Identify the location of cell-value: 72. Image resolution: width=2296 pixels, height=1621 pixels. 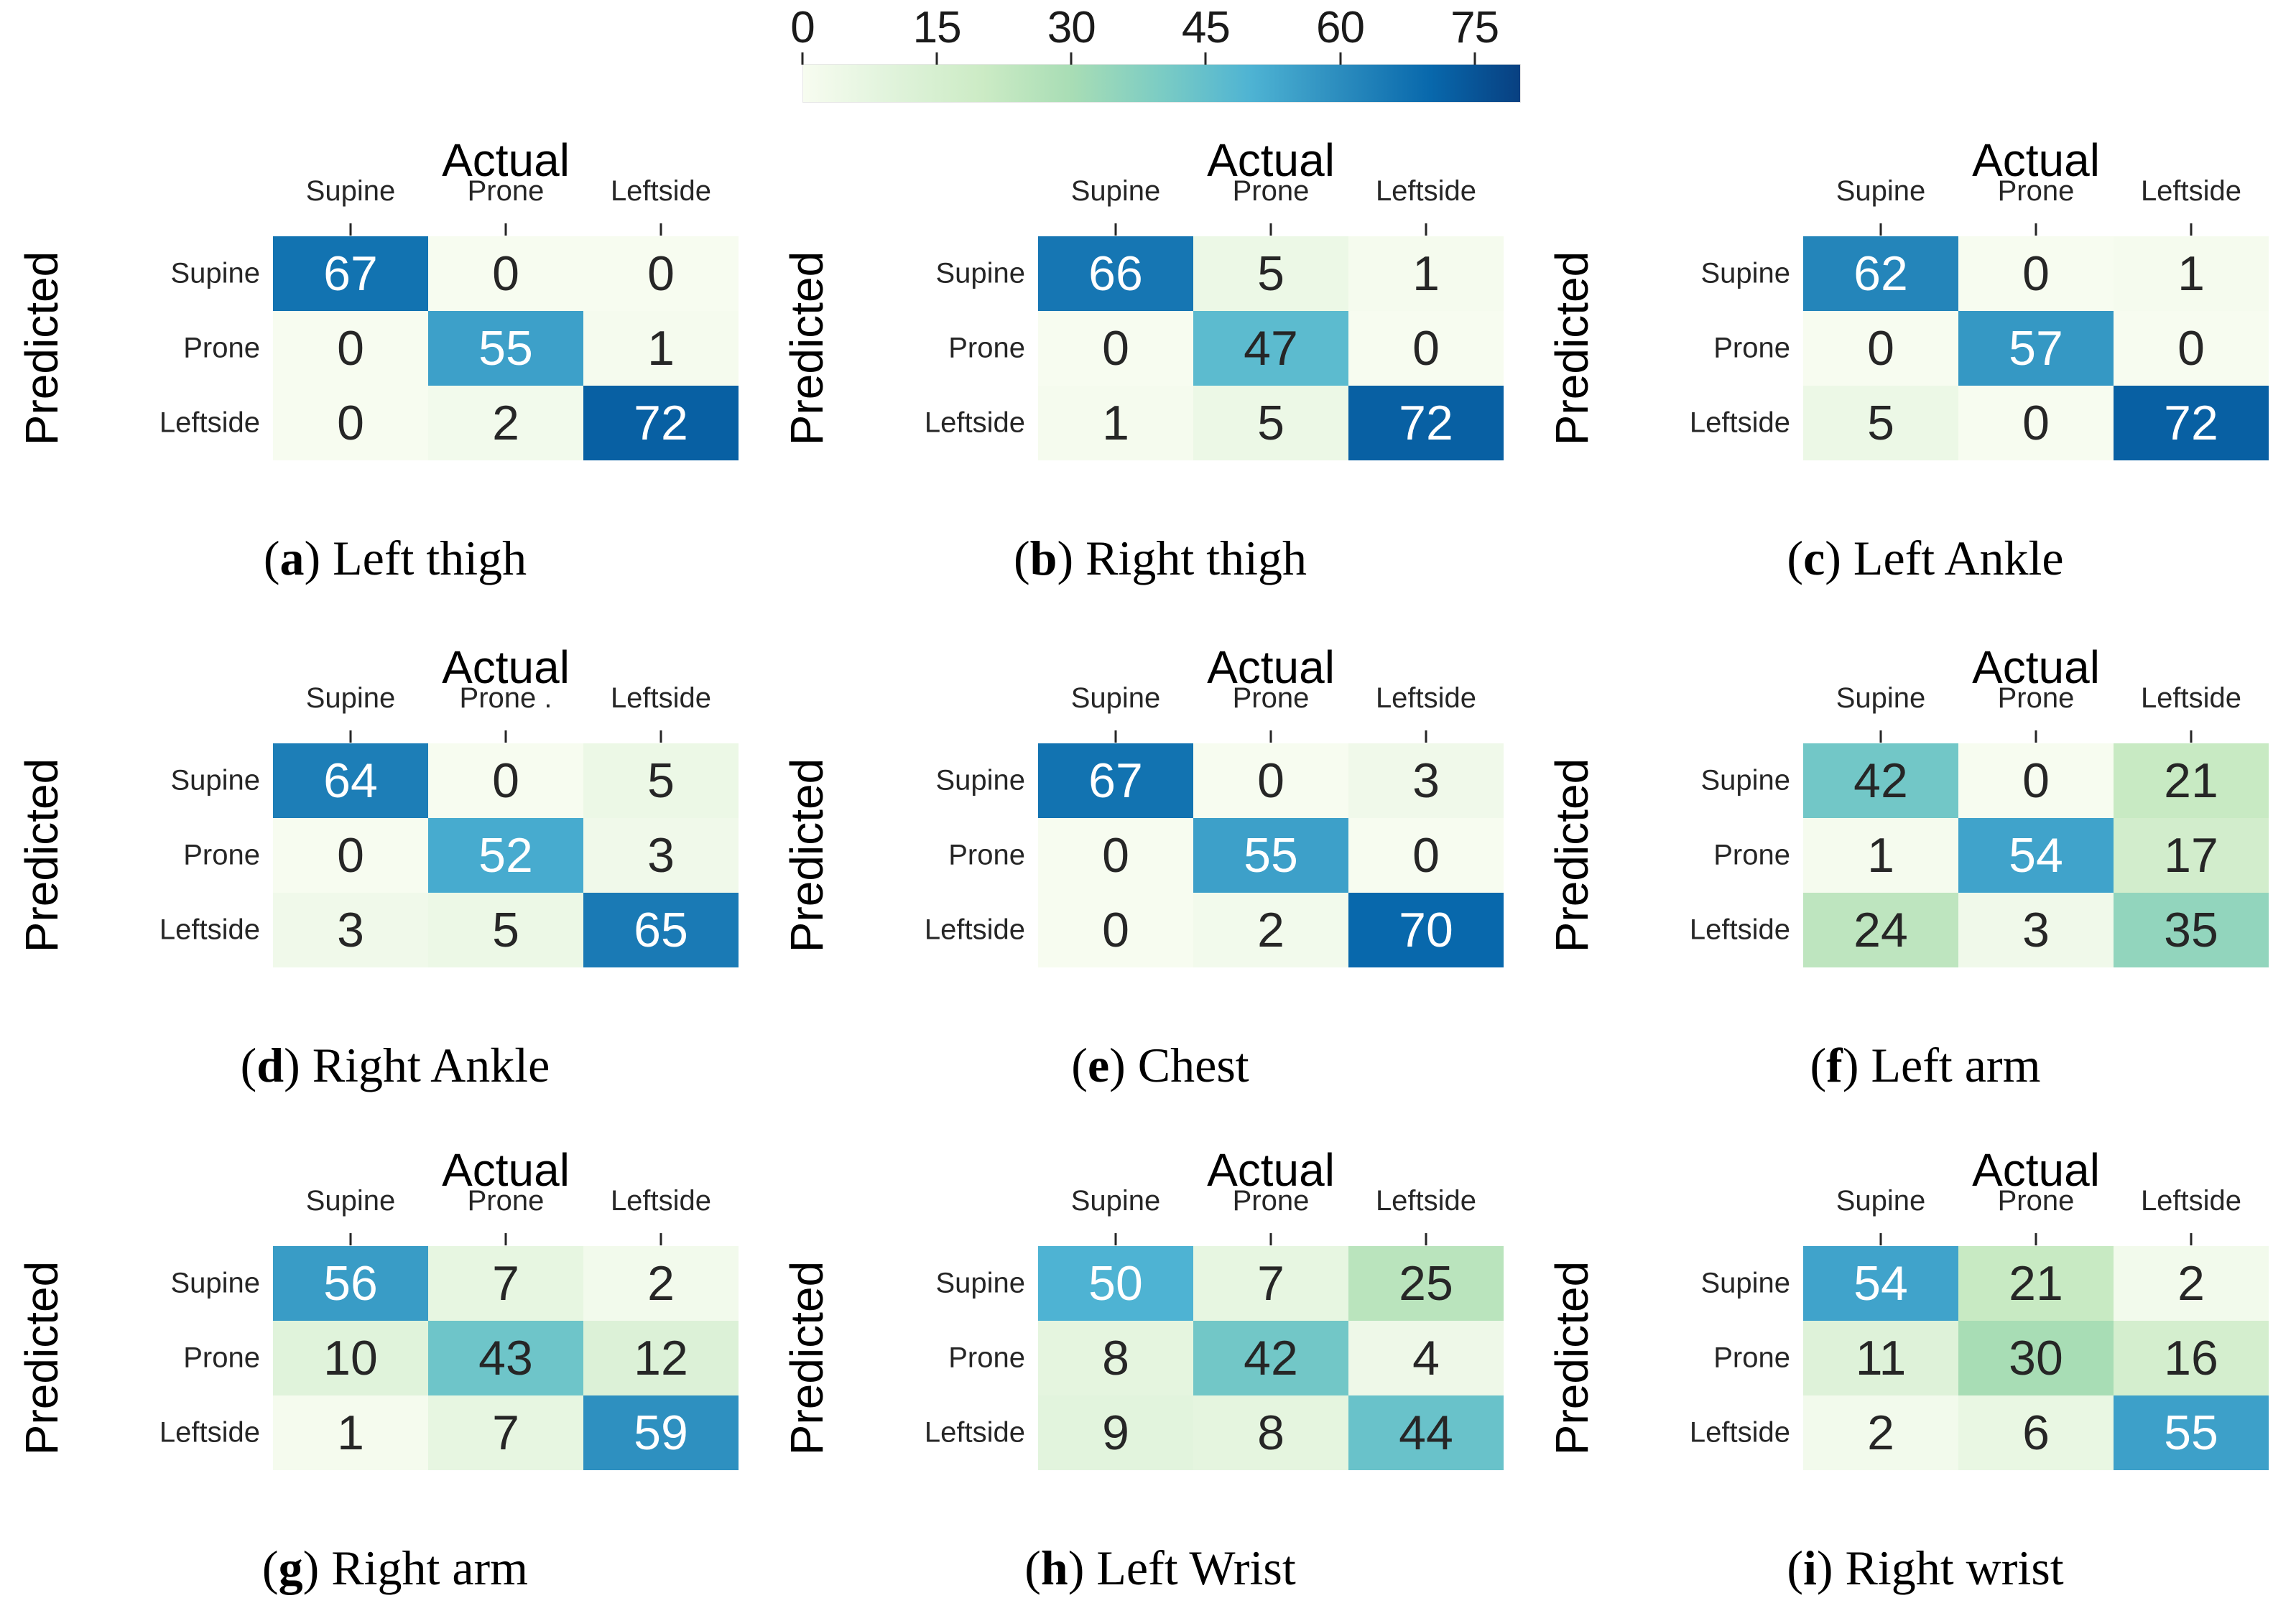
(2191, 423).